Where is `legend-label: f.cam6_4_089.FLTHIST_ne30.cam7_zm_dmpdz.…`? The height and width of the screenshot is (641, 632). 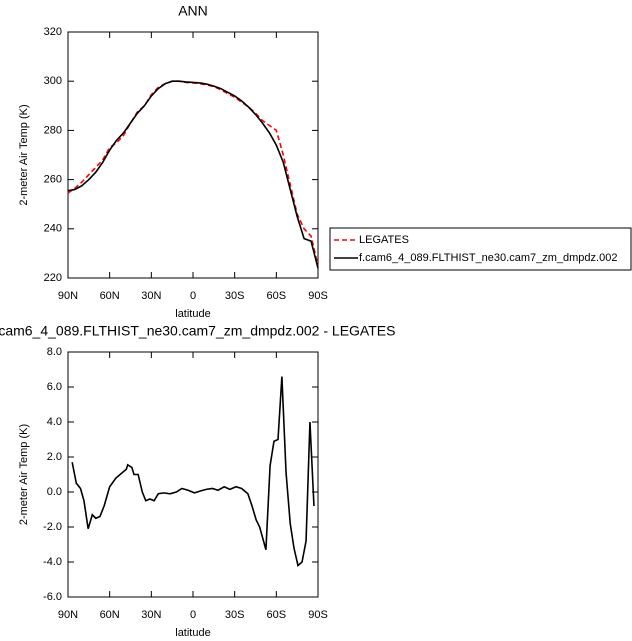
legend-label: f.cam6_4_089.FLTHIST_ne30.cam7_zm_dmpdz.… is located at coordinates (488, 258).